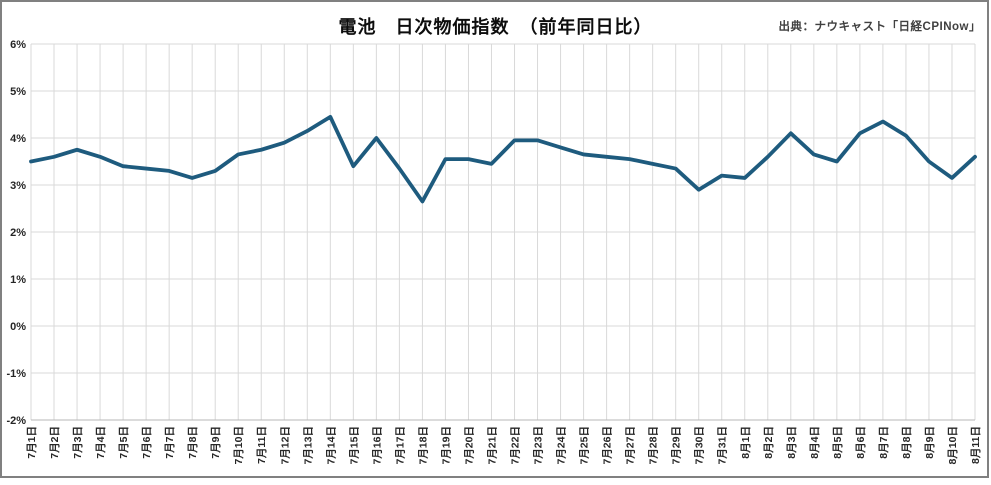 This screenshot has height=485, width=991. What do you see at coordinates (469, 445) in the screenshot?
I see `x-tick-label: 7月20日` at bounding box center [469, 445].